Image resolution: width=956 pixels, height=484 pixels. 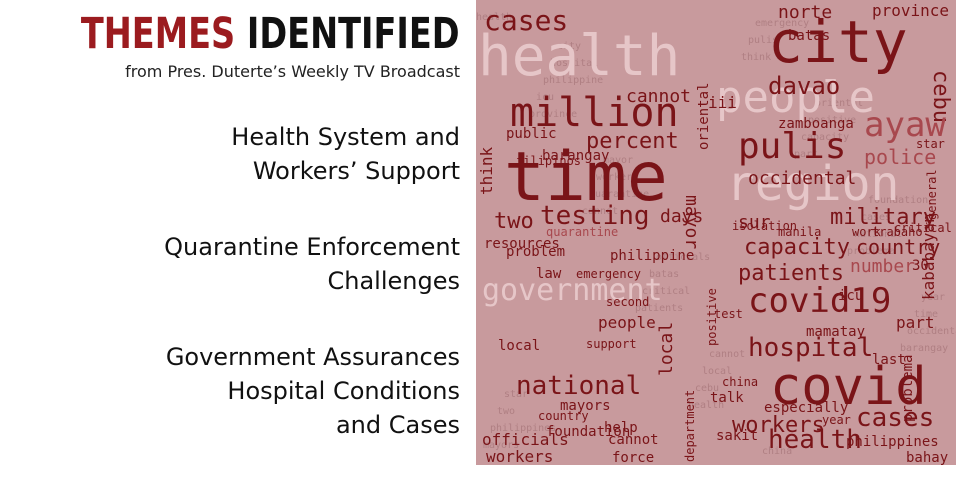 I want to click on word-cloud-filler: workers, so click(x=617, y=177).